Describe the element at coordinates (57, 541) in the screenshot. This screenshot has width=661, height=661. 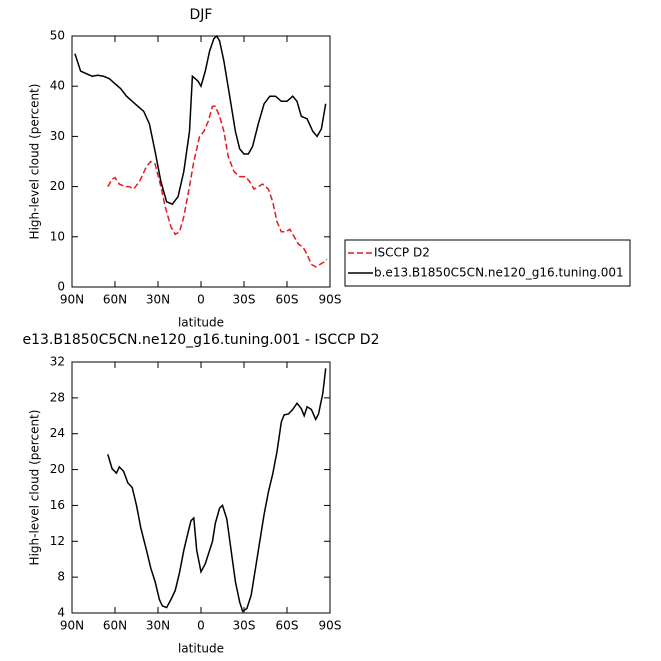
I see `y-tick-label: 12` at that location.